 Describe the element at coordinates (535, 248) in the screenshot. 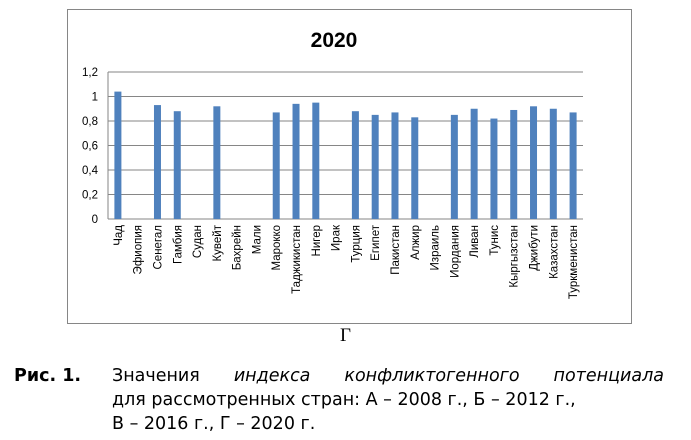

I see `x-tick-label: Джибути` at that location.